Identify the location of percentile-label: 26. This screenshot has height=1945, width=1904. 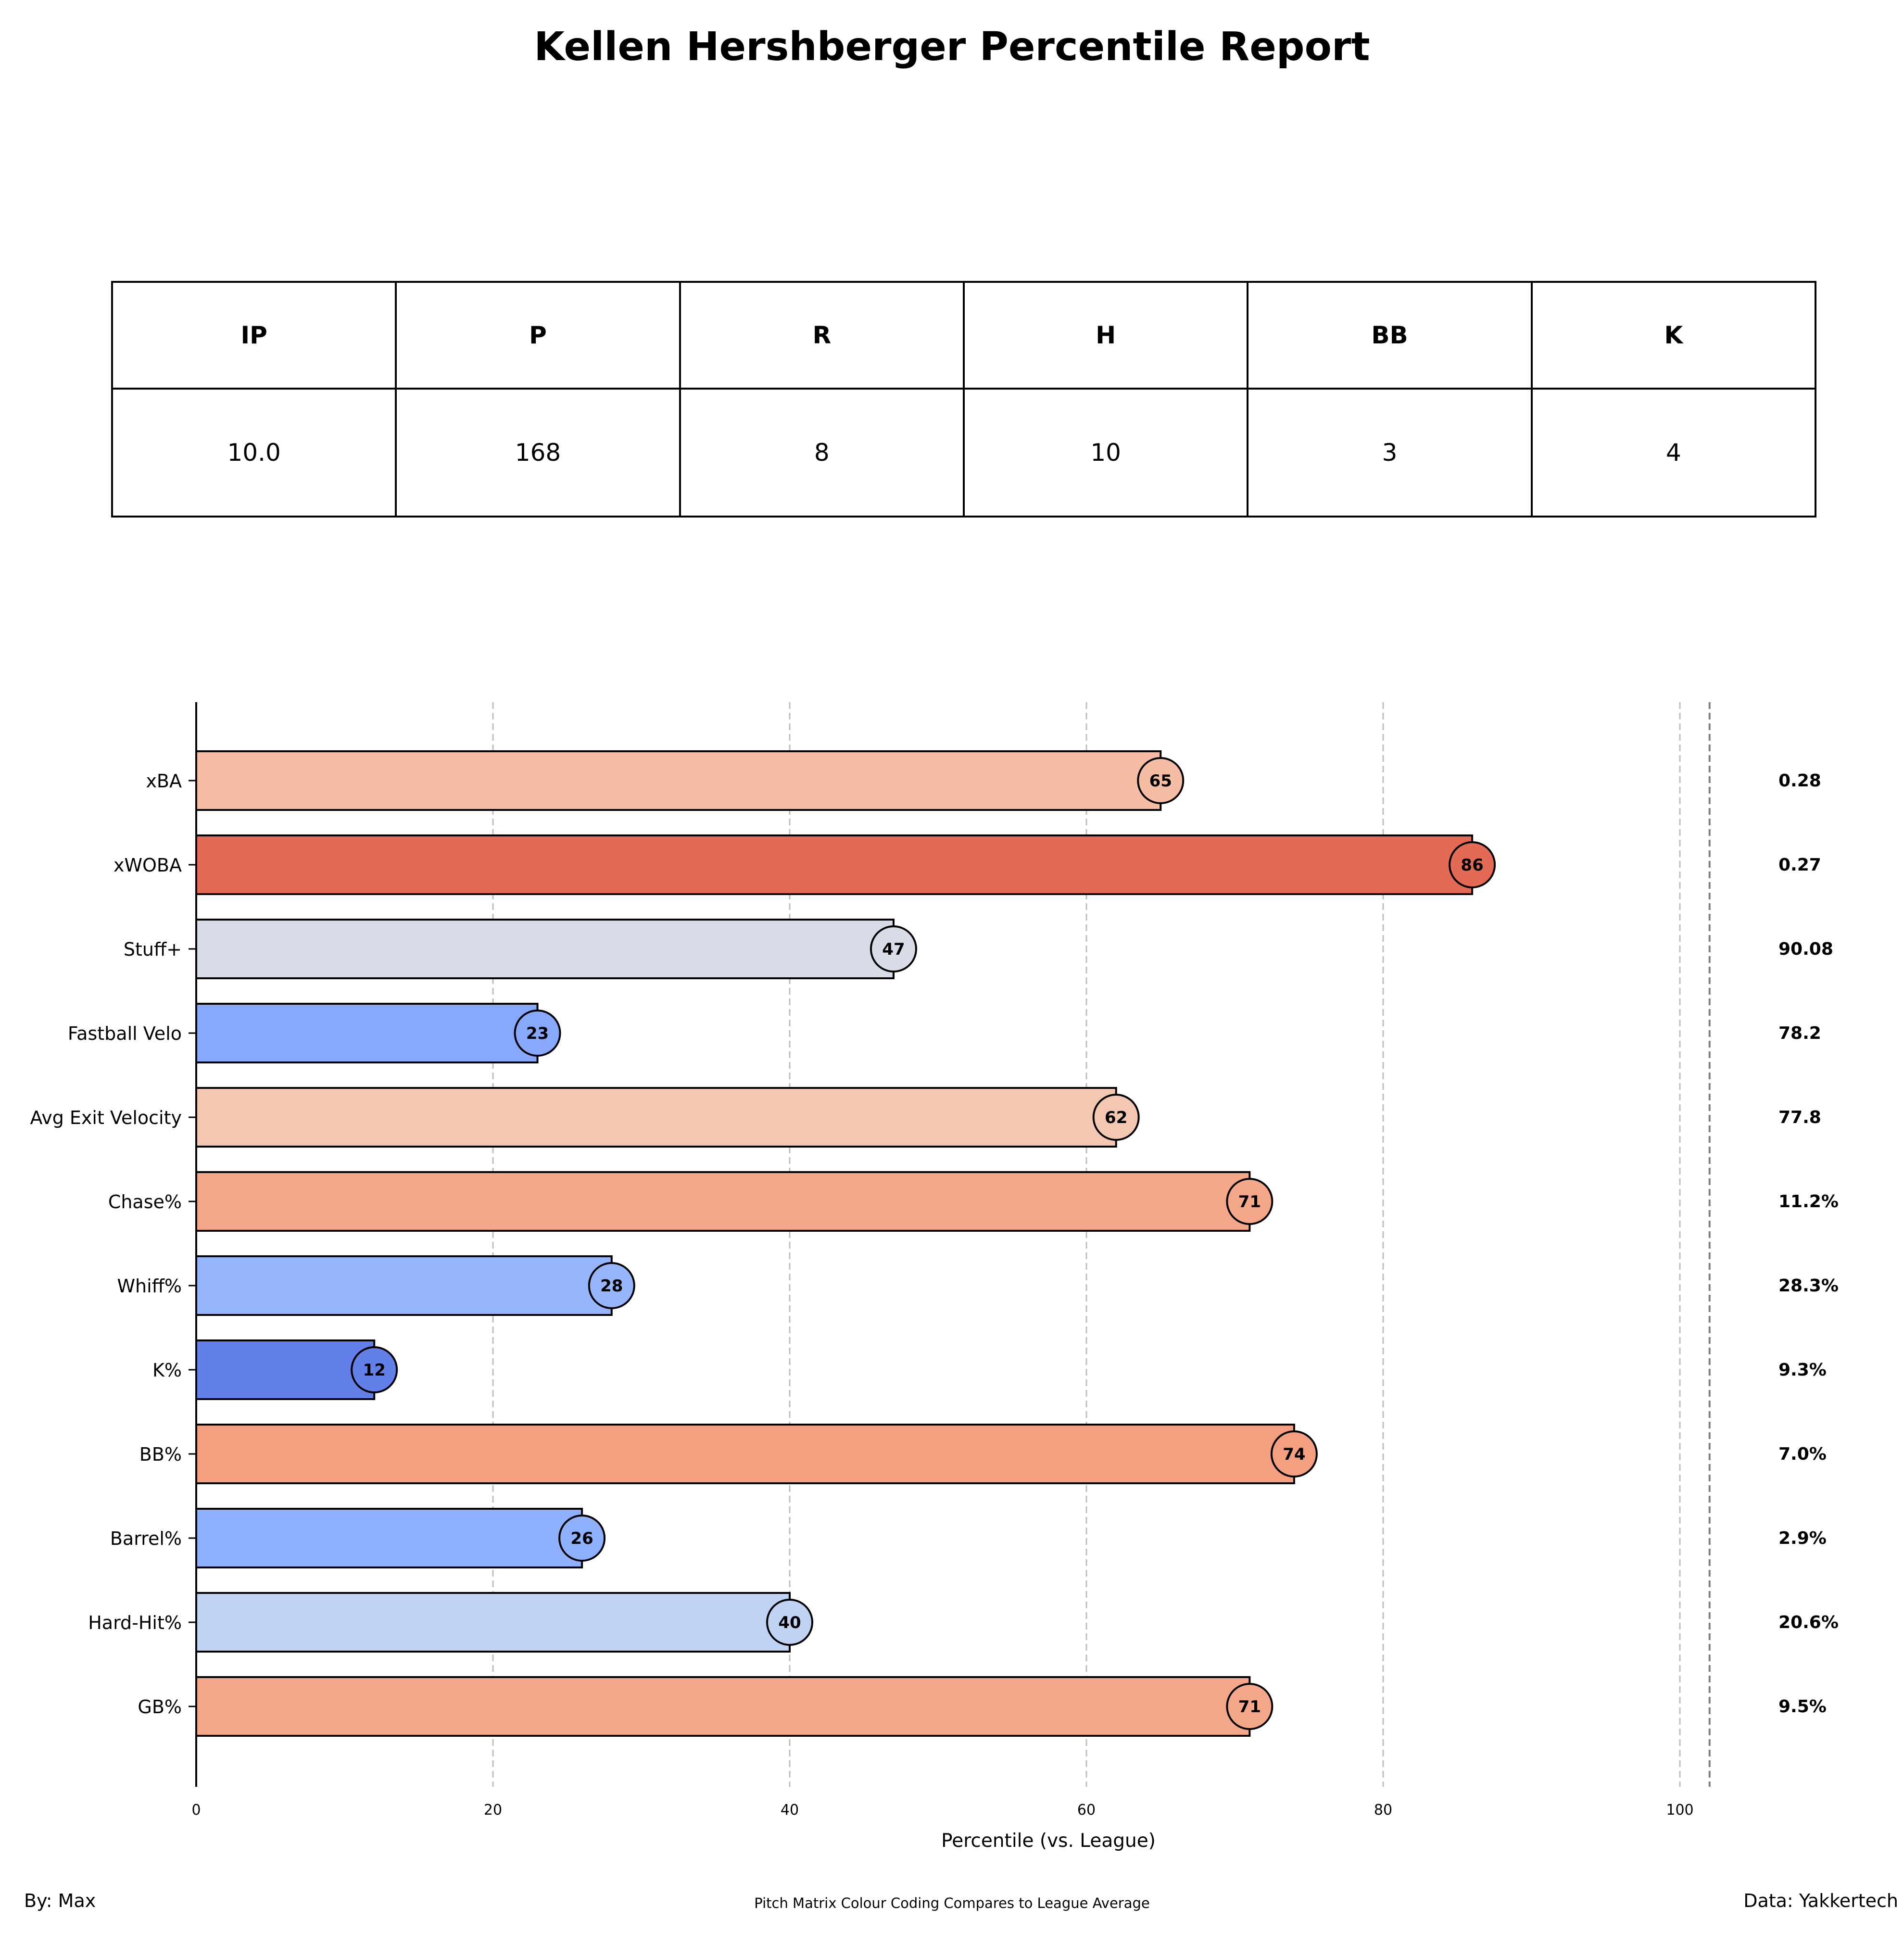
(581, 1539).